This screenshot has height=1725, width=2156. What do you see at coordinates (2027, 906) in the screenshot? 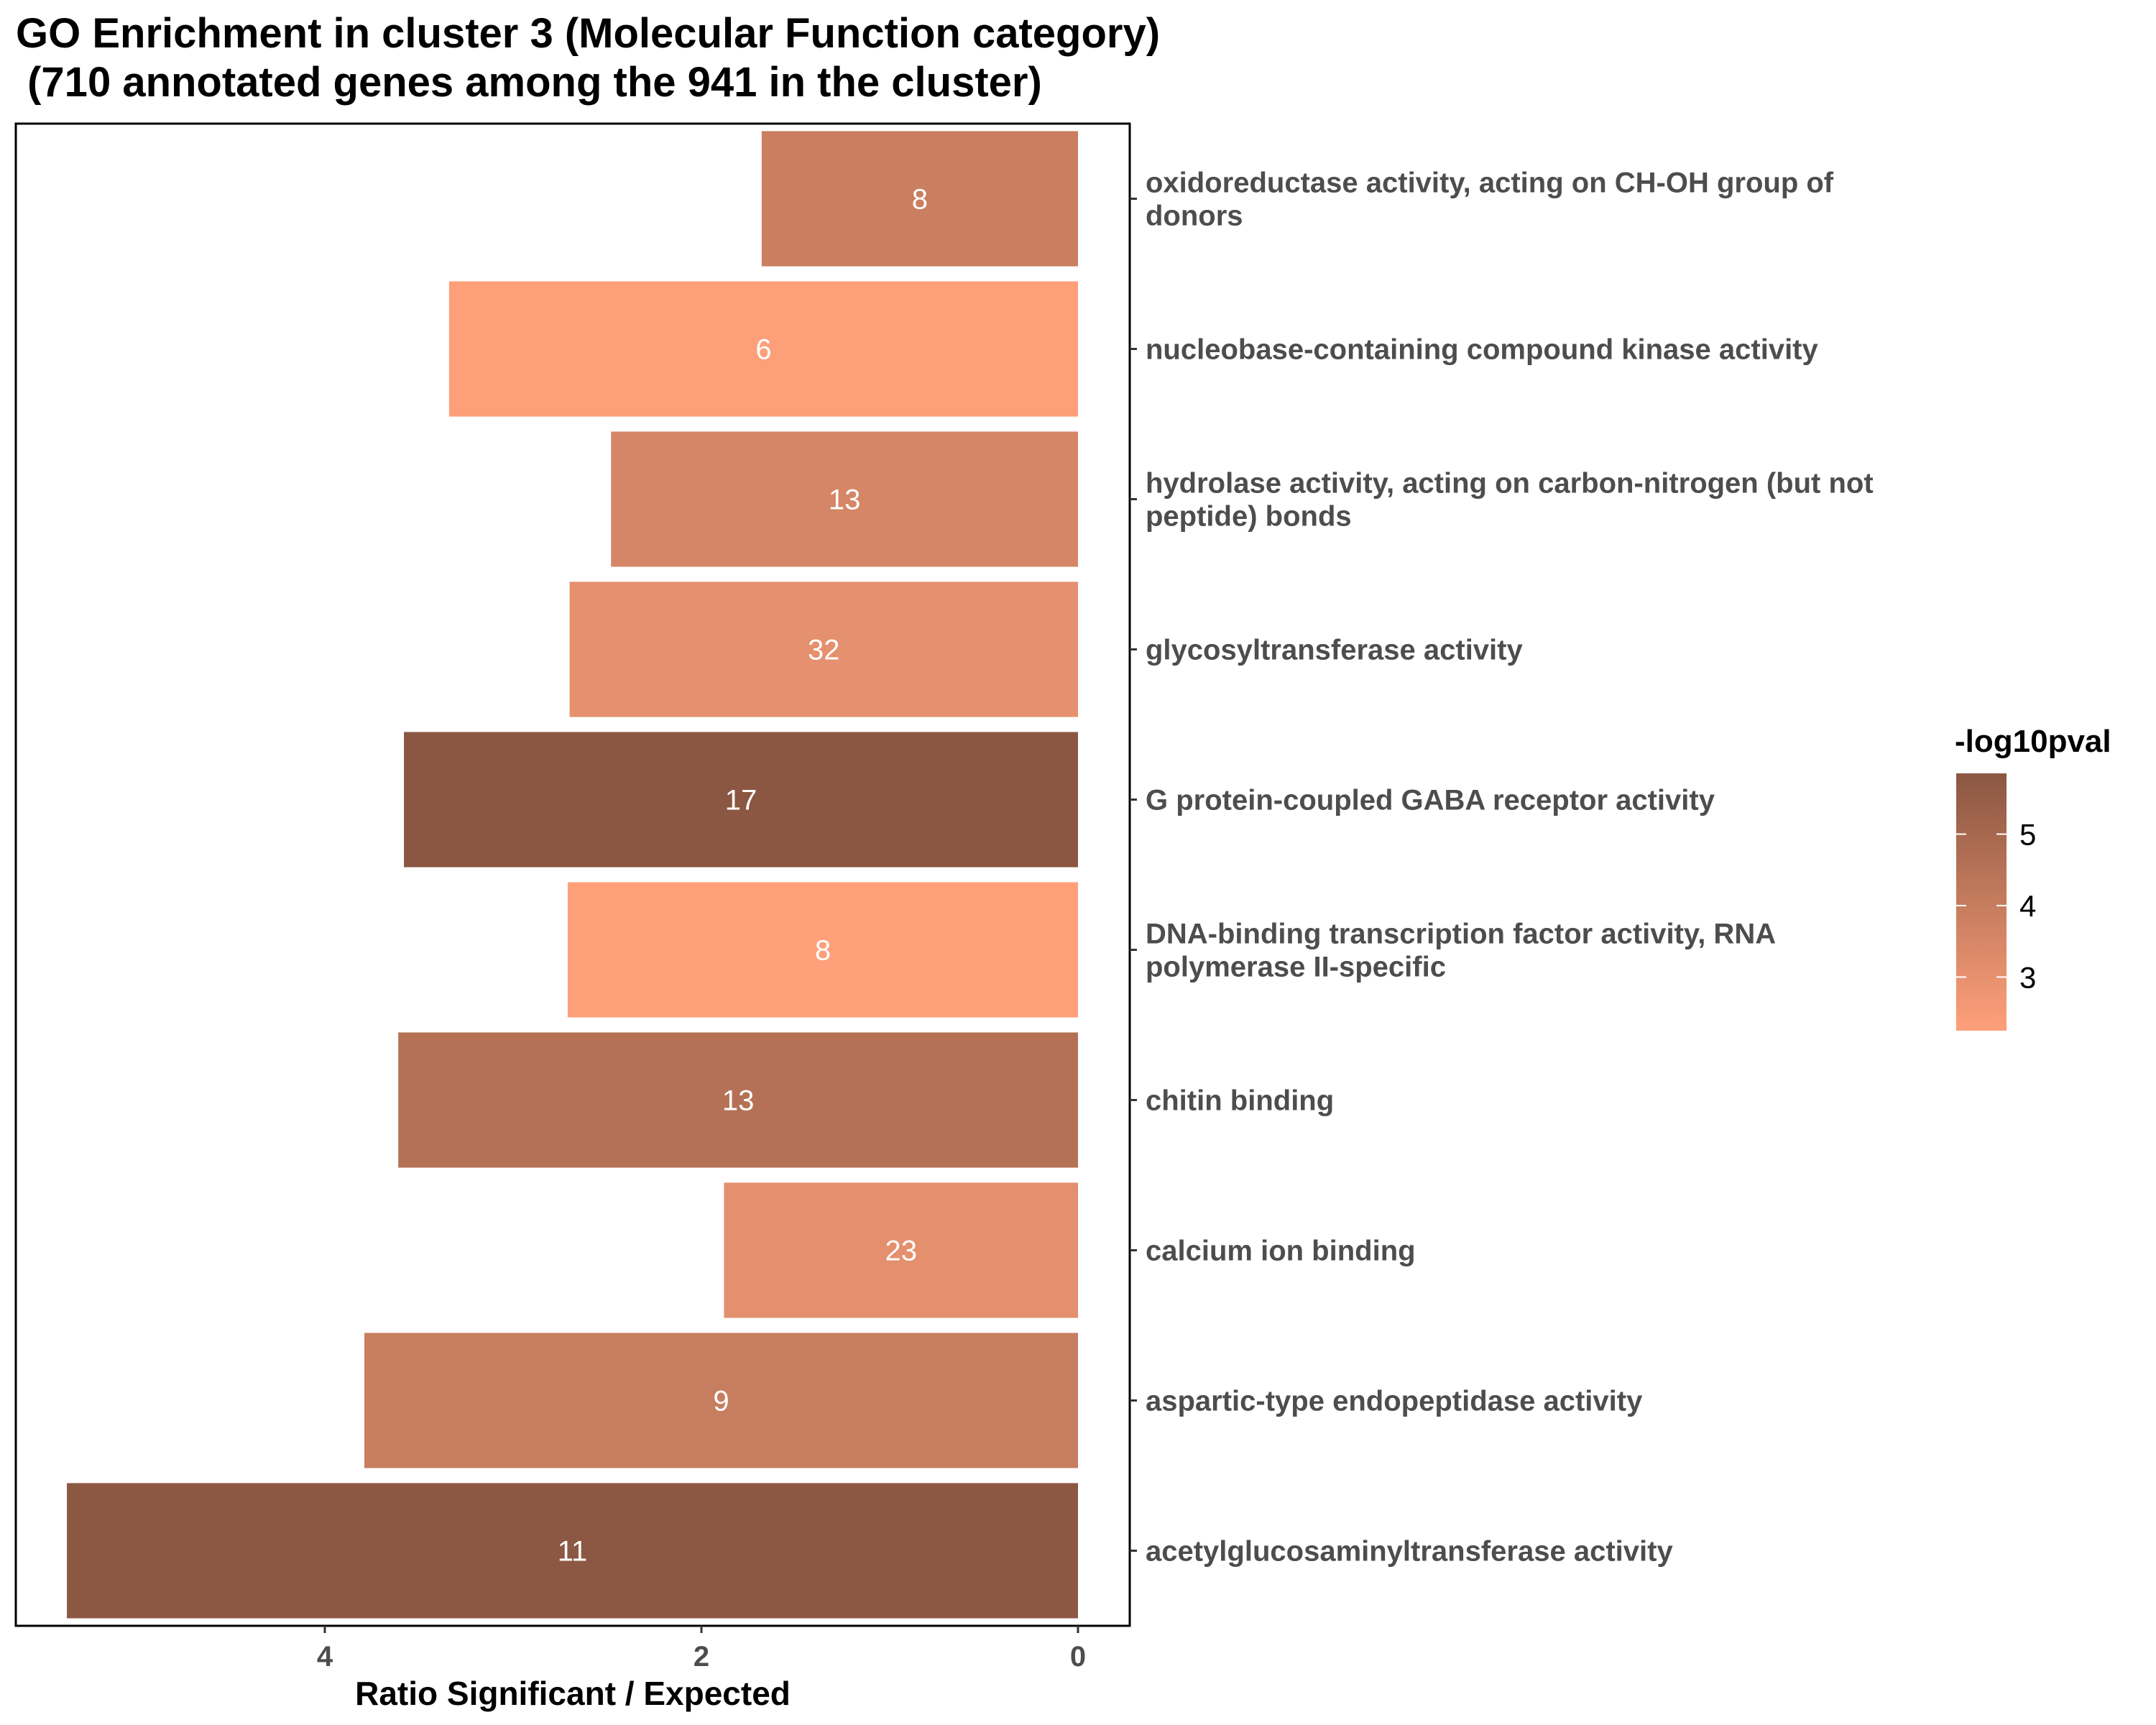
I see `legend-tick-label: 4` at bounding box center [2027, 906].